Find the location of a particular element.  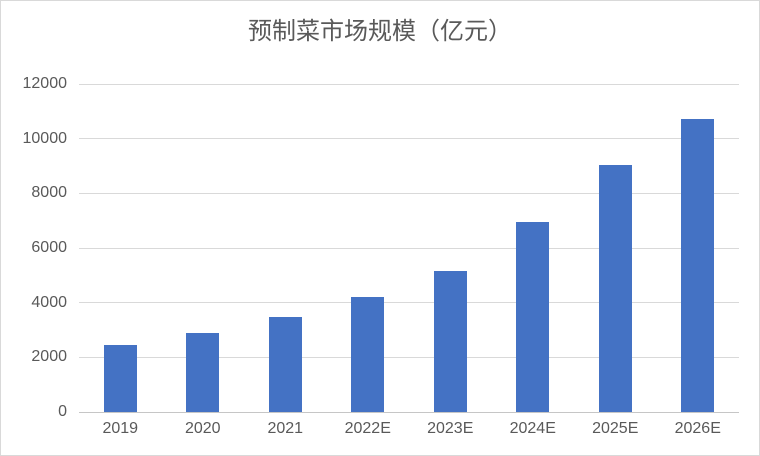

bar-2024E is located at coordinates (533, 317).